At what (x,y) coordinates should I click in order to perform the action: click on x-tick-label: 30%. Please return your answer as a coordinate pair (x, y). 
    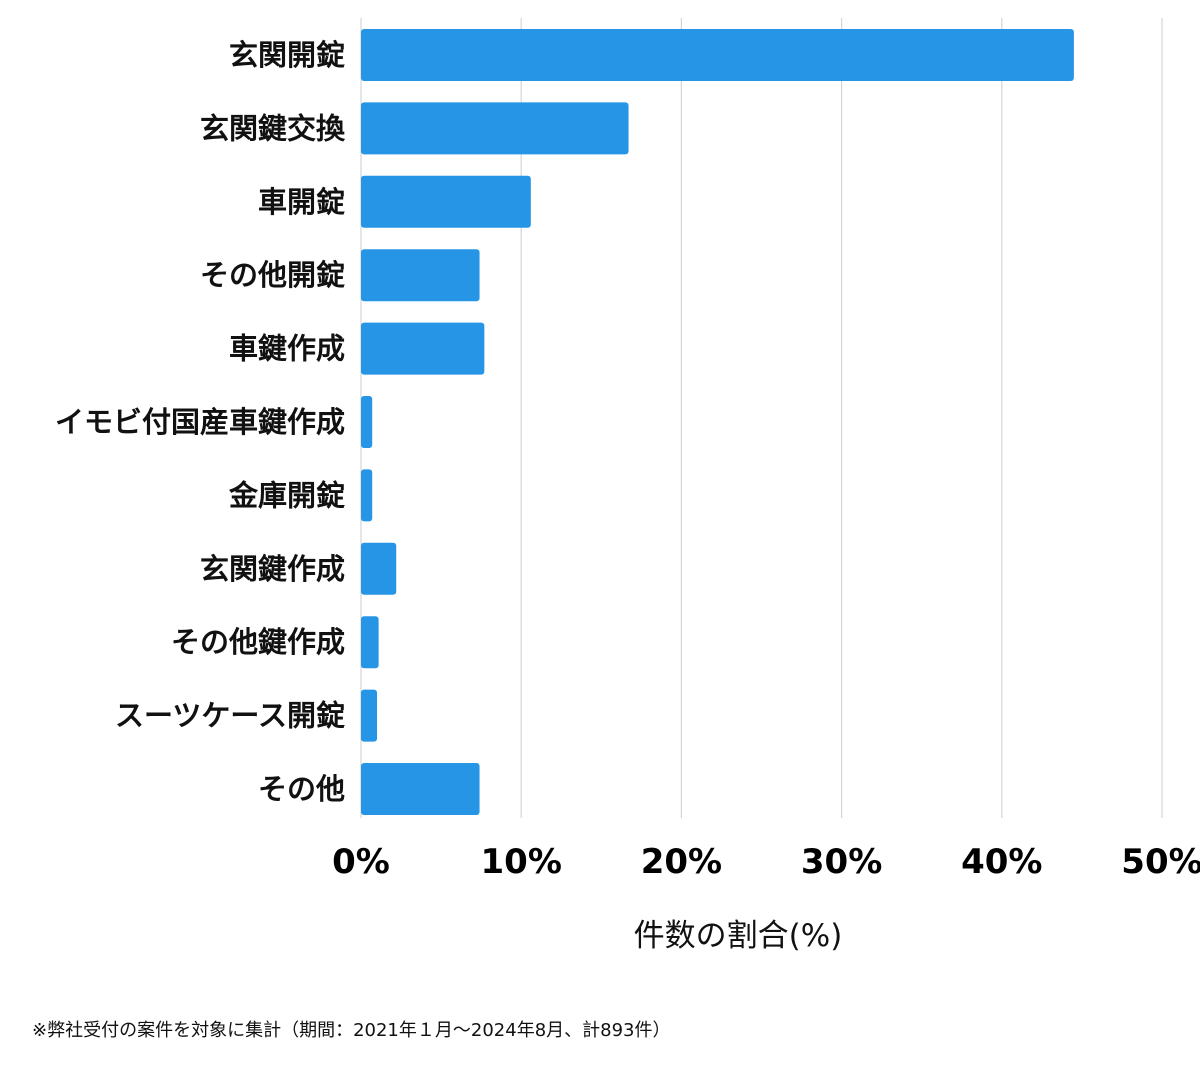
    Looking at the image, I should click on (841, 862).